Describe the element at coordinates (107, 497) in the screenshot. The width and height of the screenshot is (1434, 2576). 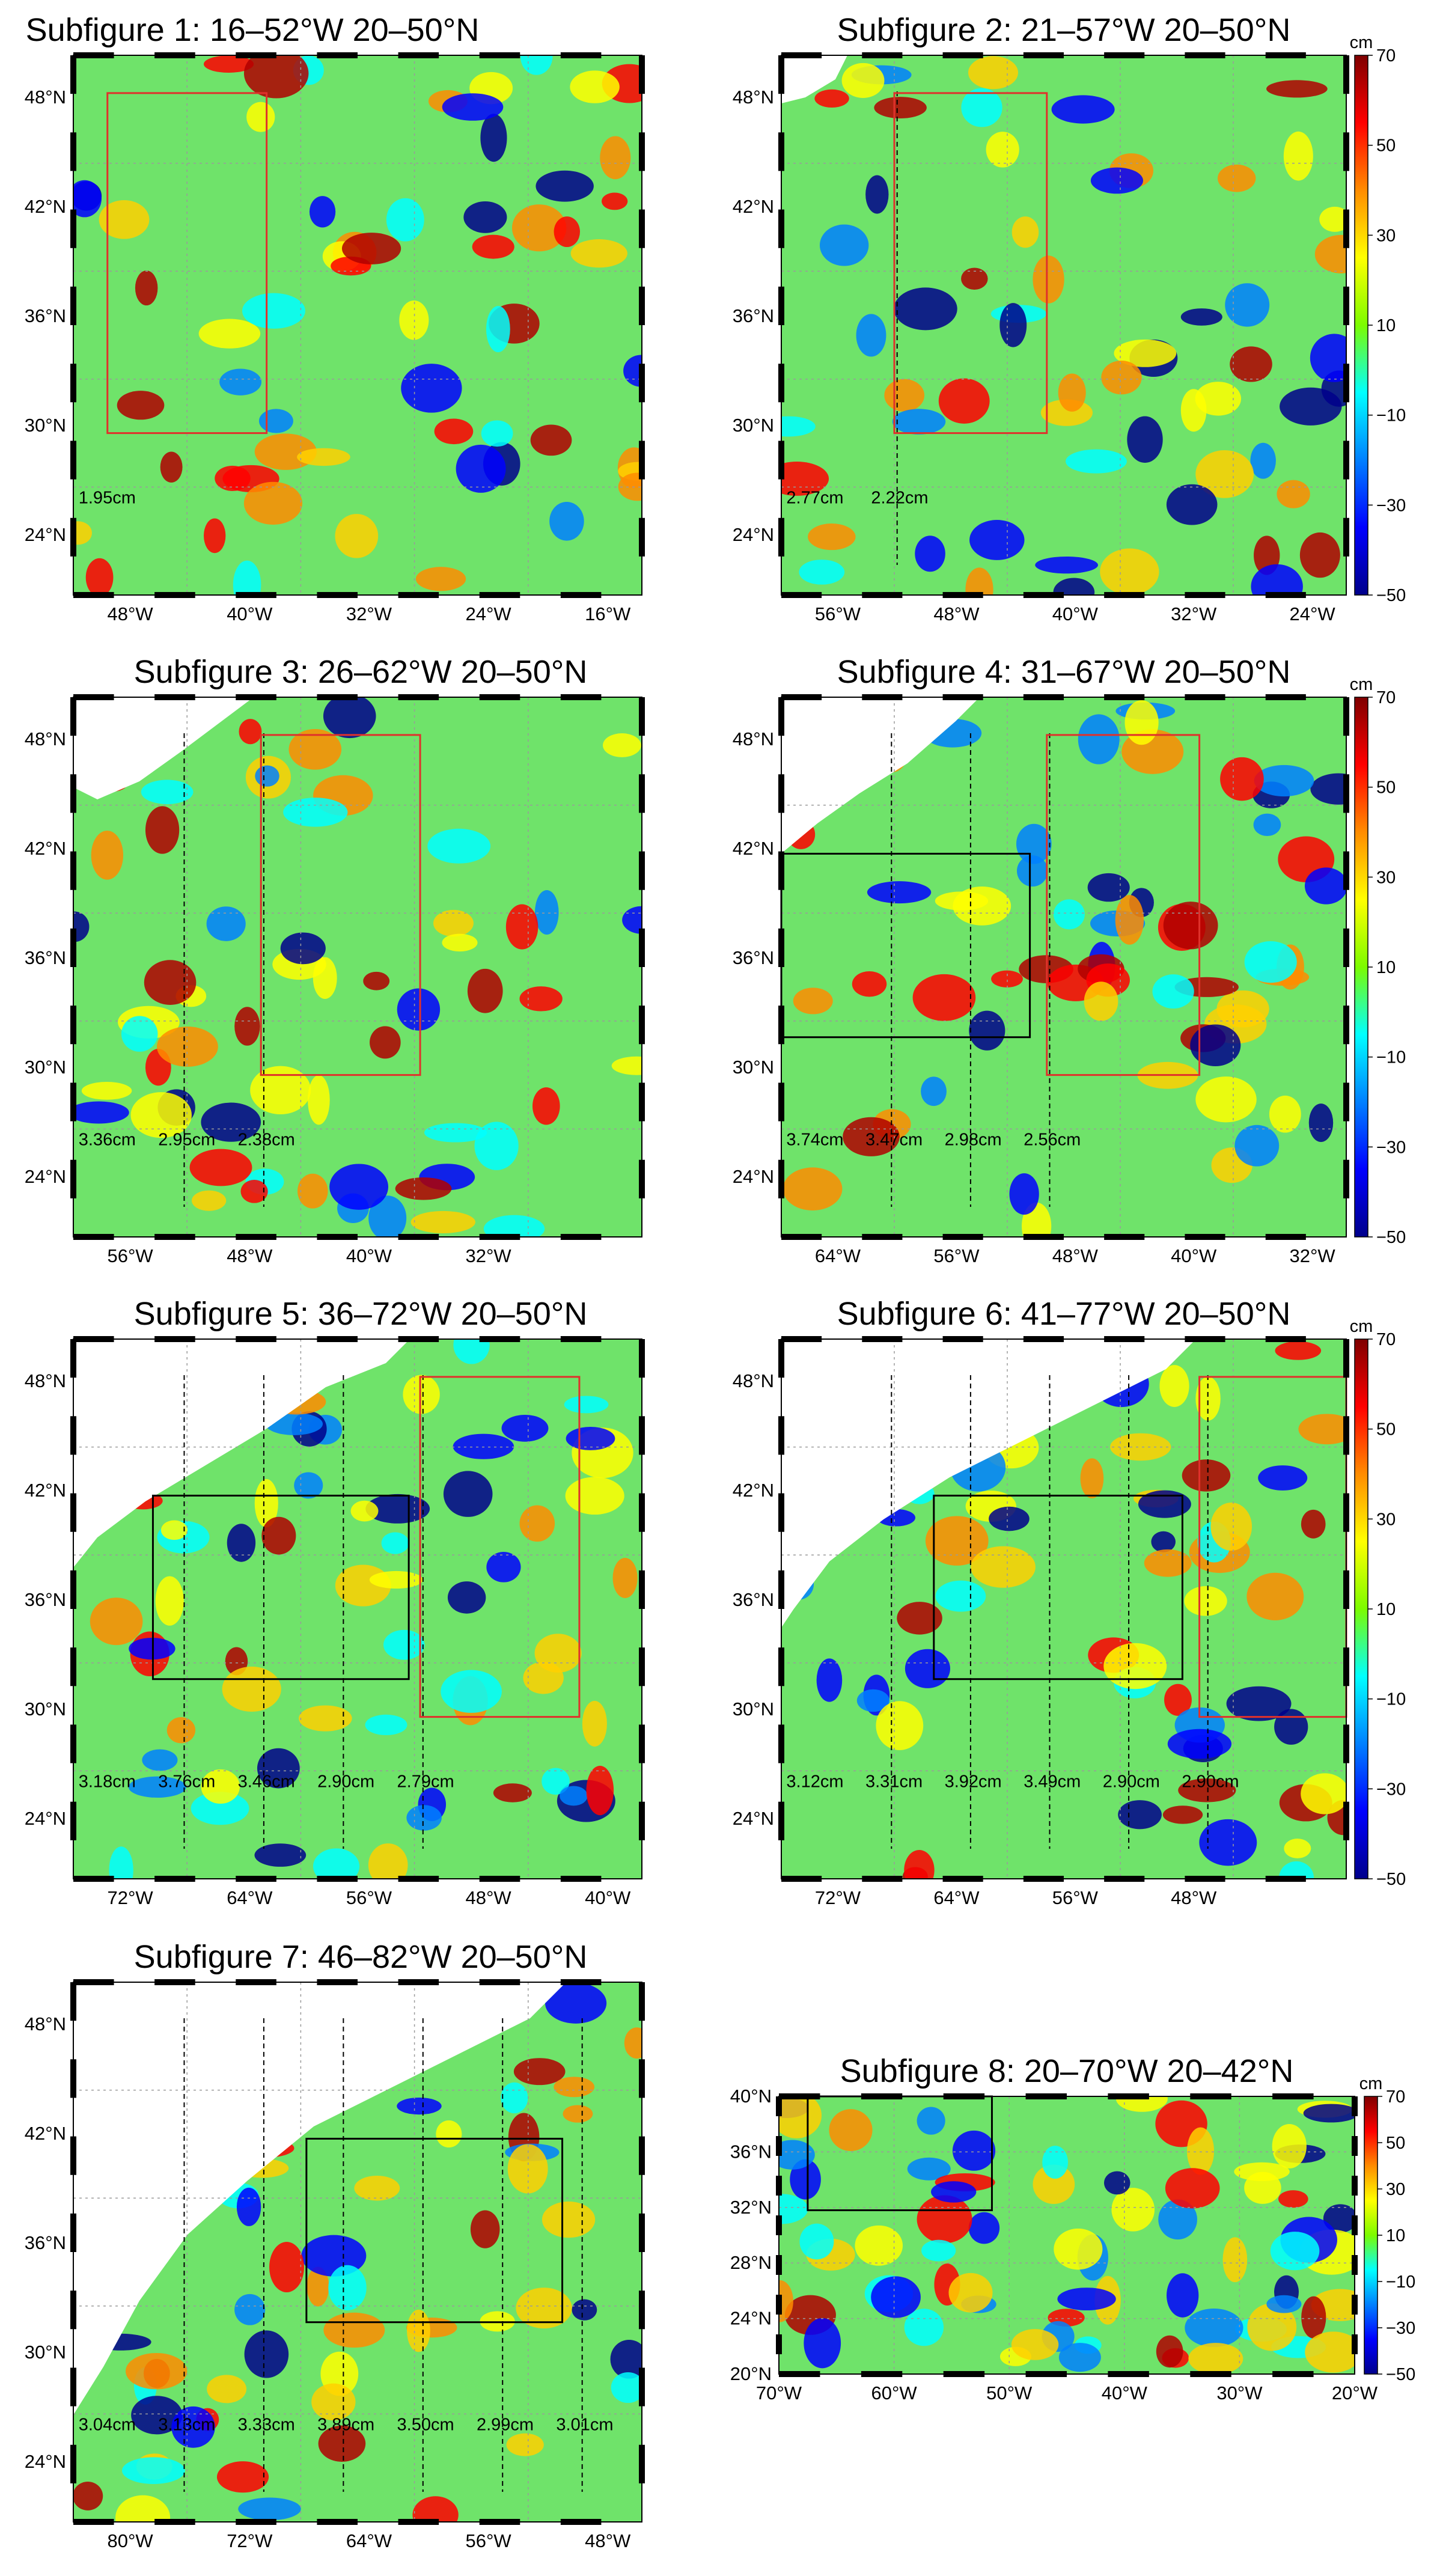
I see `section-value-label: 1.95cm` at that location.